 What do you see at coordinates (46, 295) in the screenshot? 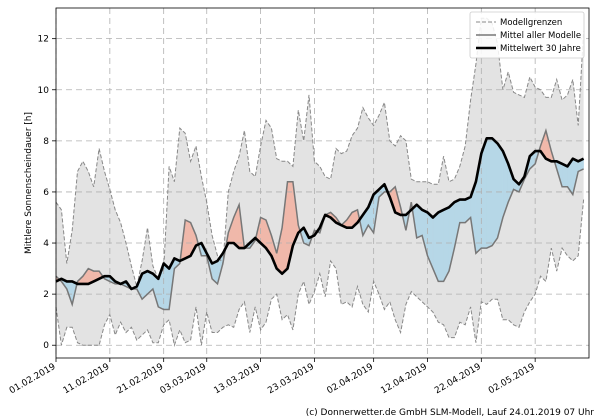
I see `y-tick-label: 2` at bounding box center [46, 295].